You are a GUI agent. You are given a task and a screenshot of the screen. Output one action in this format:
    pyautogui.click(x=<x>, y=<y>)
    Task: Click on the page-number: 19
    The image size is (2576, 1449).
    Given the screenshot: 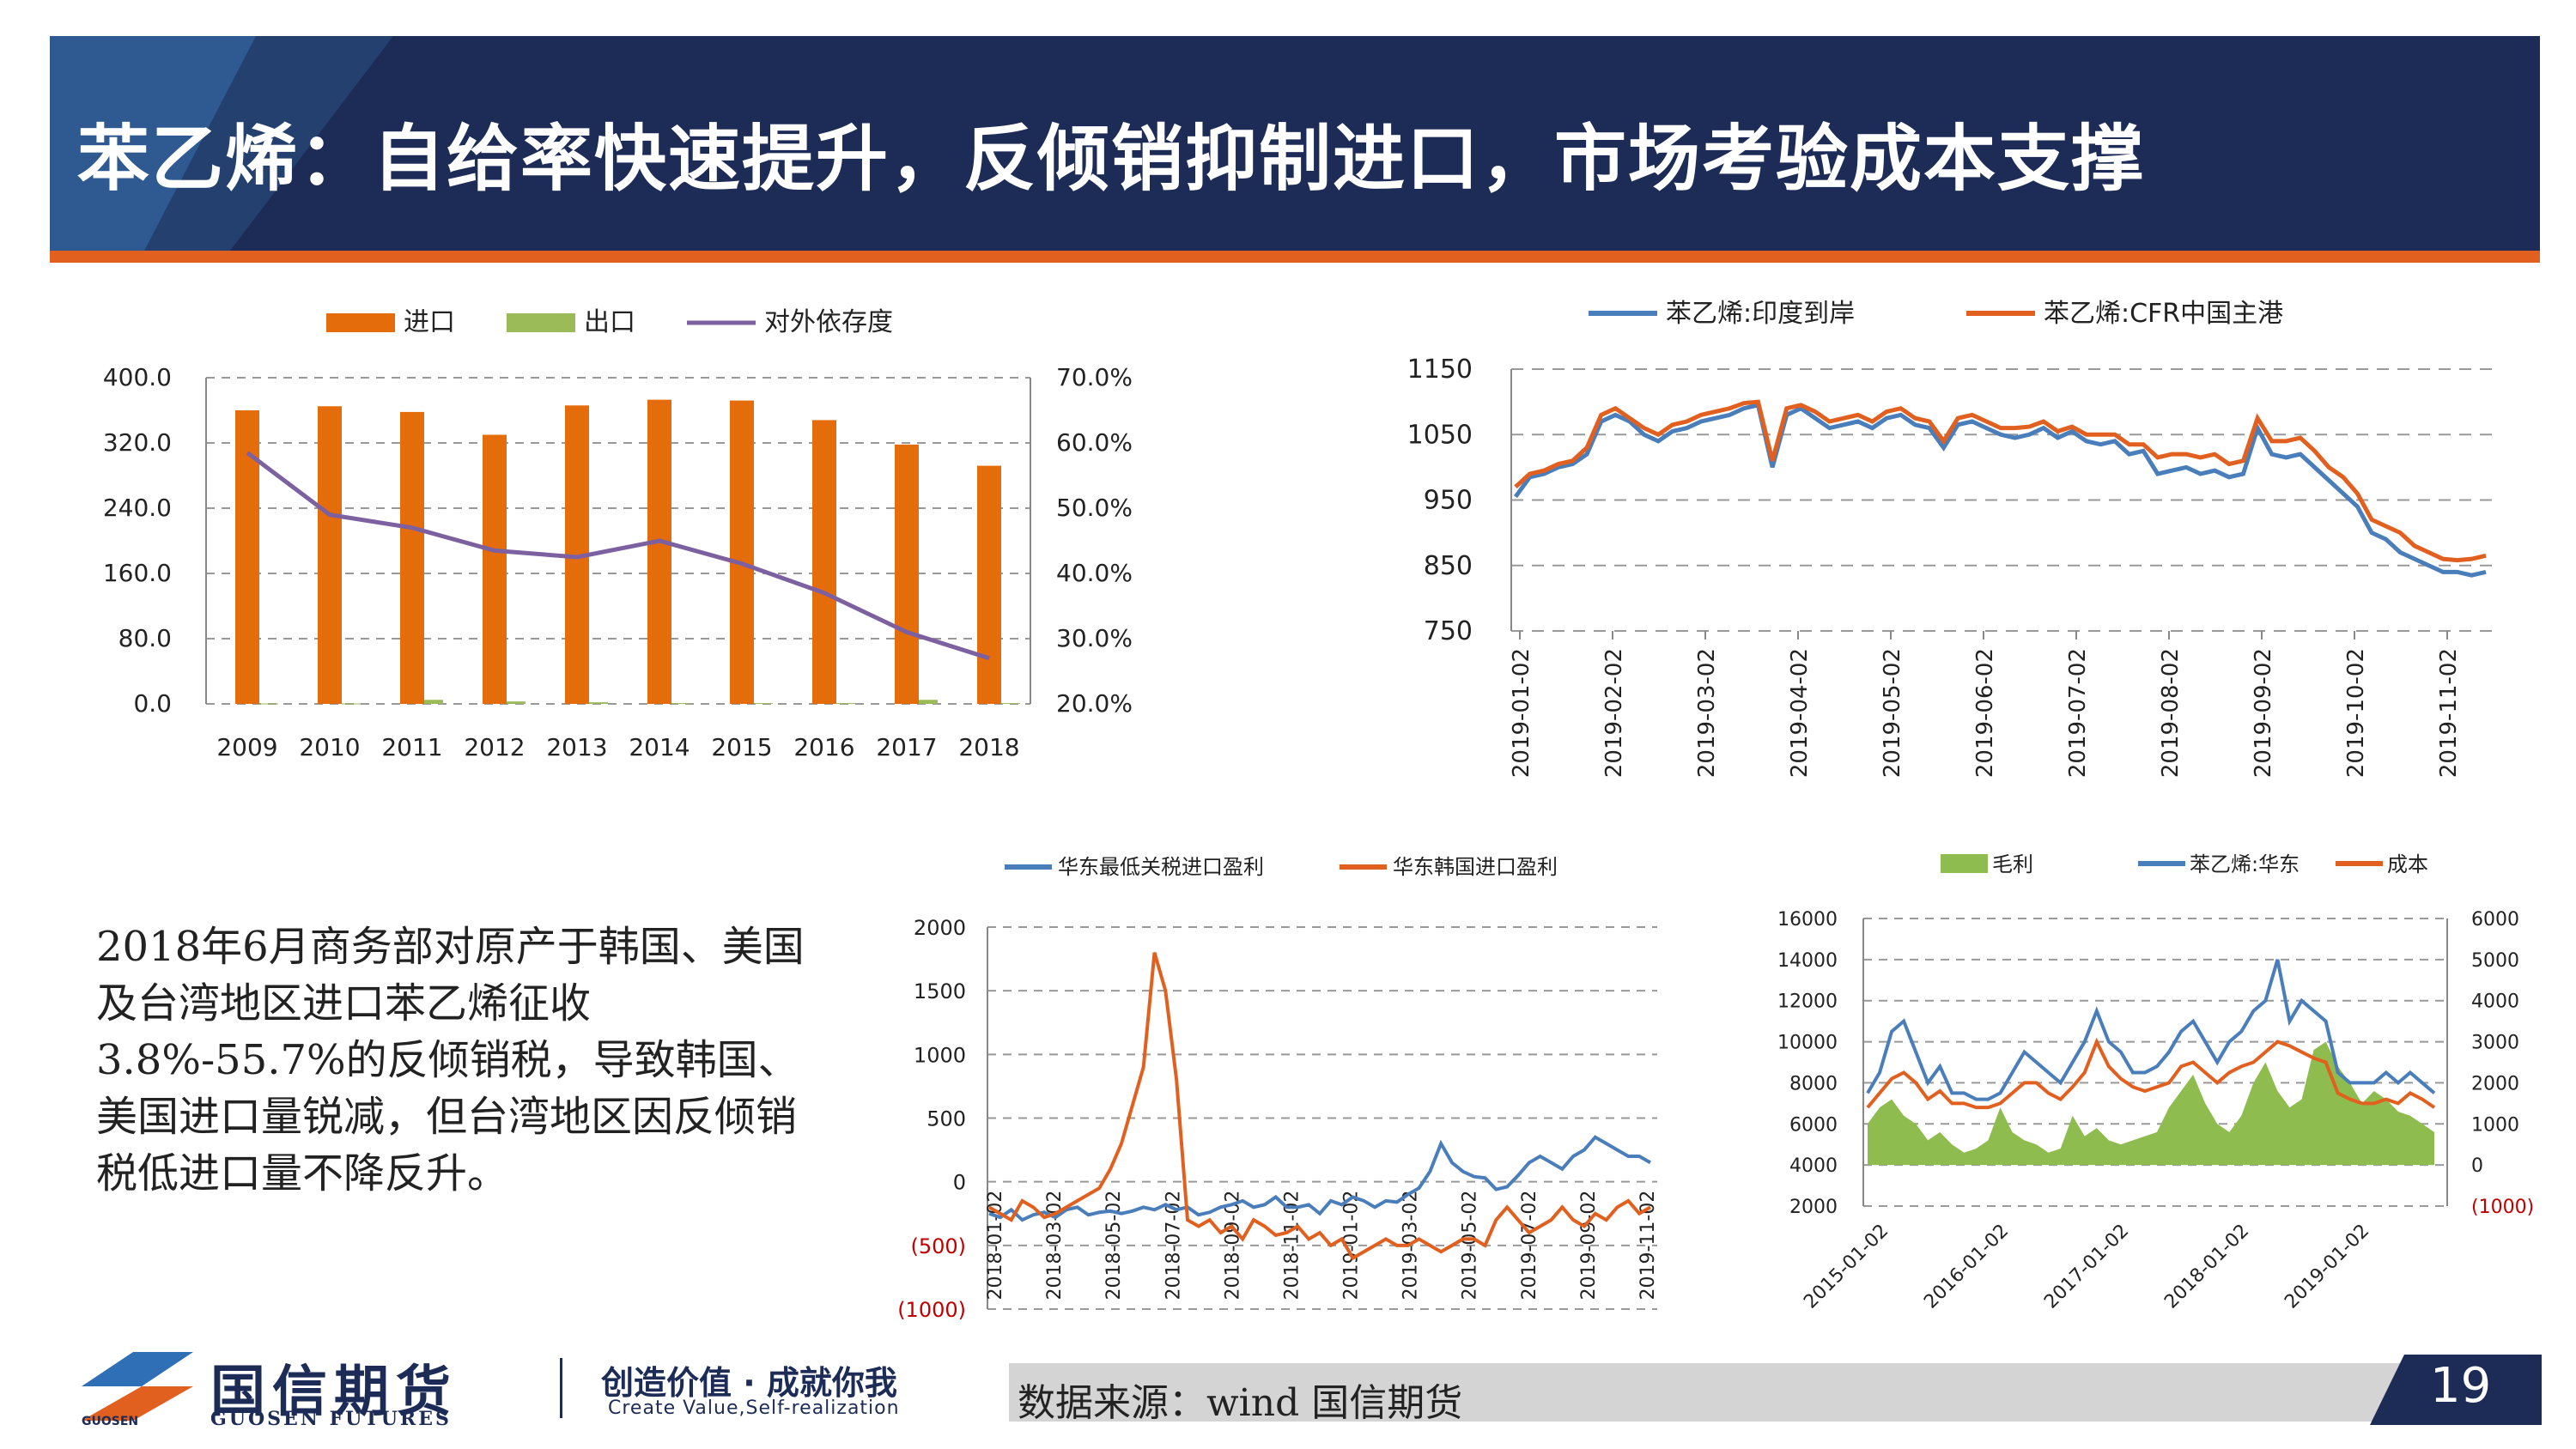 What is the action you would take?
    pyautogui.click(x=2461, y=1386)
    